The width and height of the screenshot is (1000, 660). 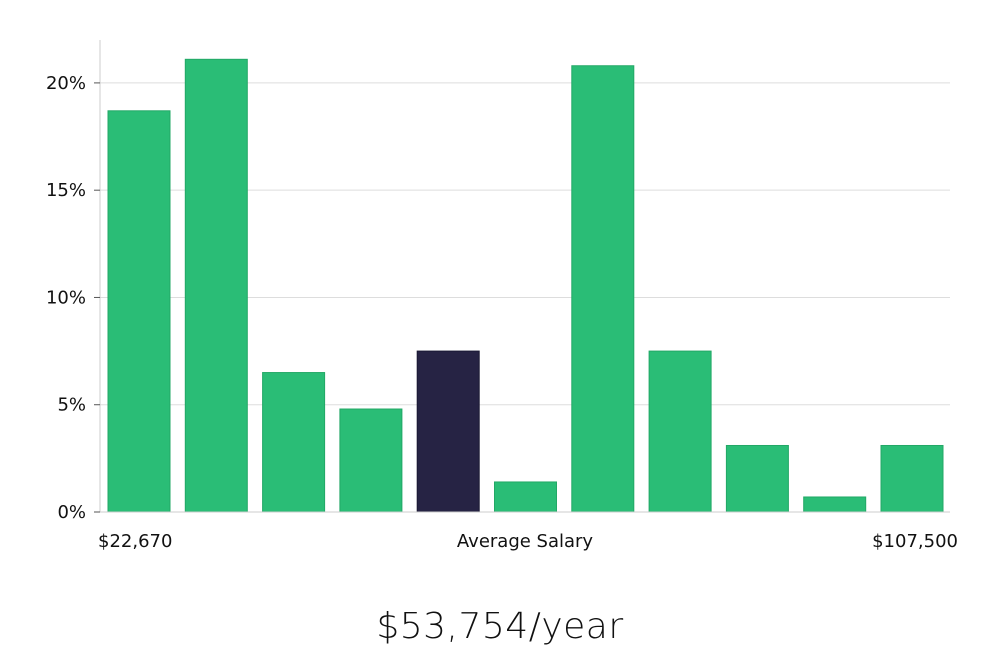 What do you see at coordinates (71, 405) in the screenshot?
I see `y-tick-label: 5%` at bounding box center [71, 405].